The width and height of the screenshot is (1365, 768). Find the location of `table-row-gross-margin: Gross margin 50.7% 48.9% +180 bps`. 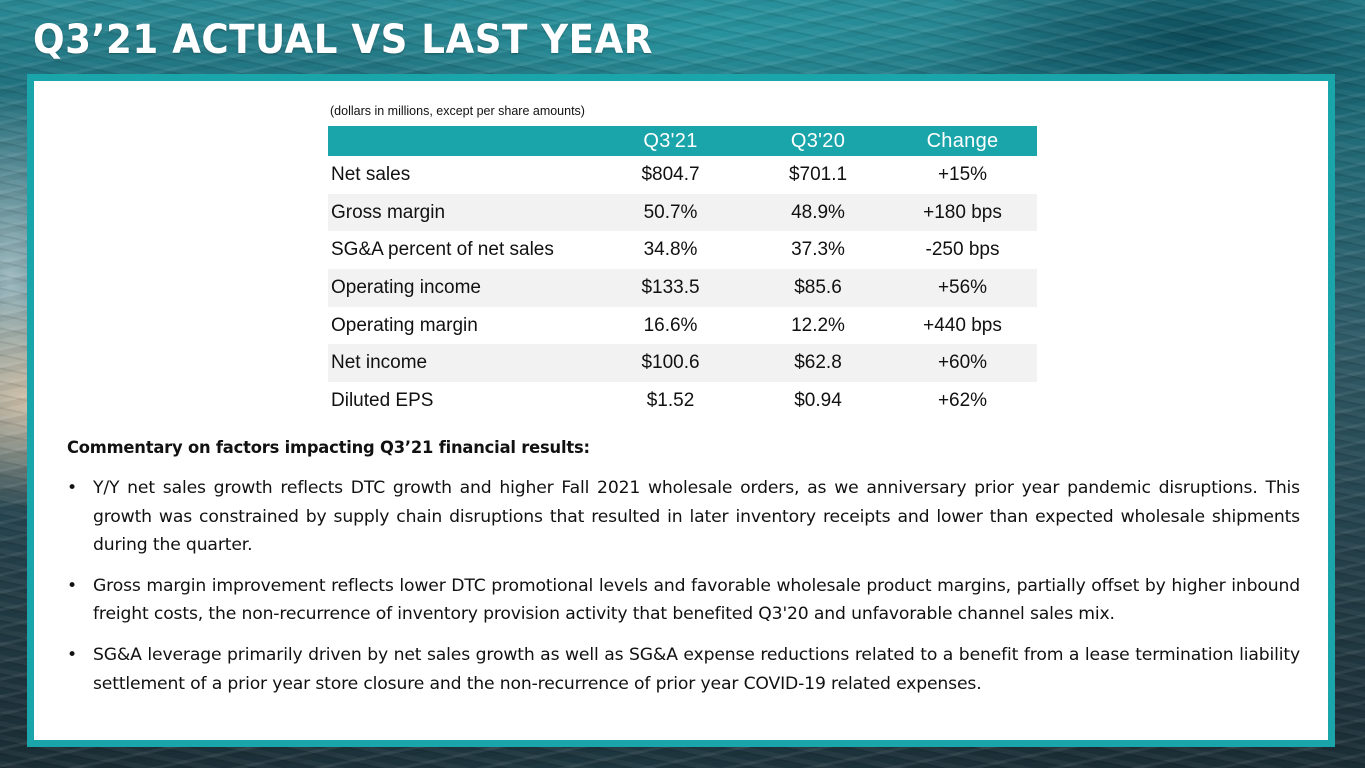

table-row-gross-margin: Gross margin 50.7% 48.9% +180 bps is located at coordinates (682, 212).